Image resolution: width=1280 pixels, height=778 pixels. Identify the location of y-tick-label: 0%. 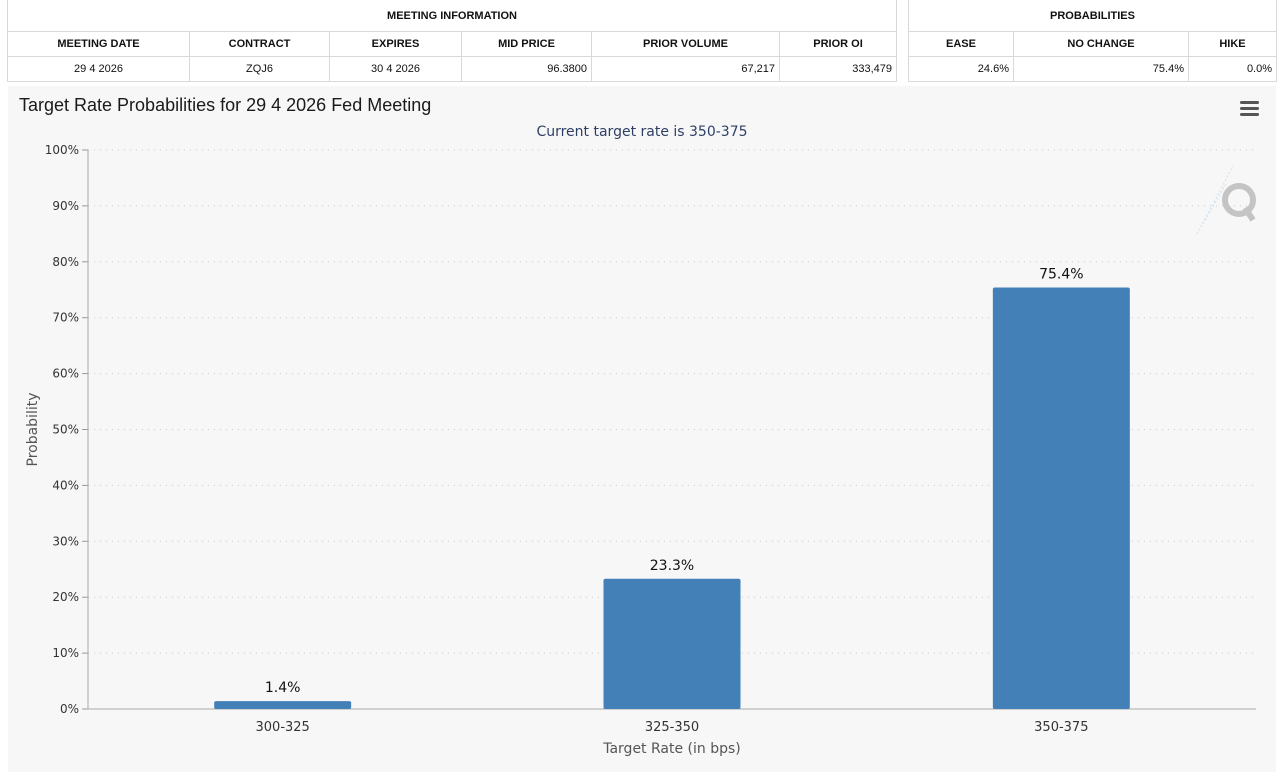
(69, 709).